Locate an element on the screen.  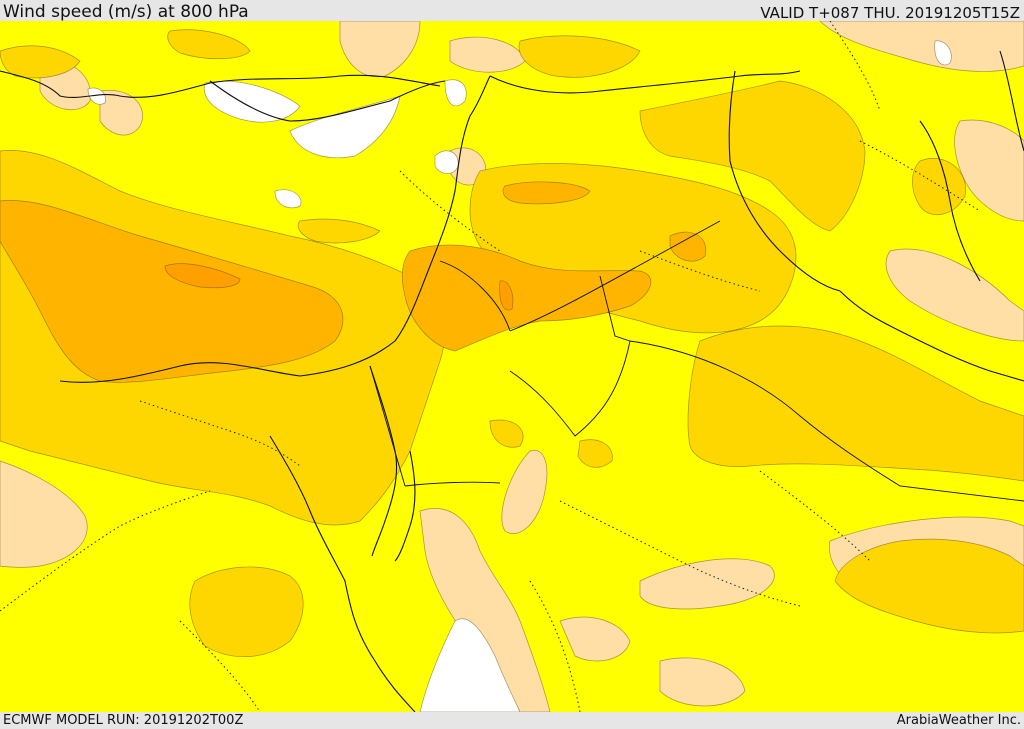
valid-time: VALID T+087 THU. 20191205T15Z is located at coordinates (890, 13).